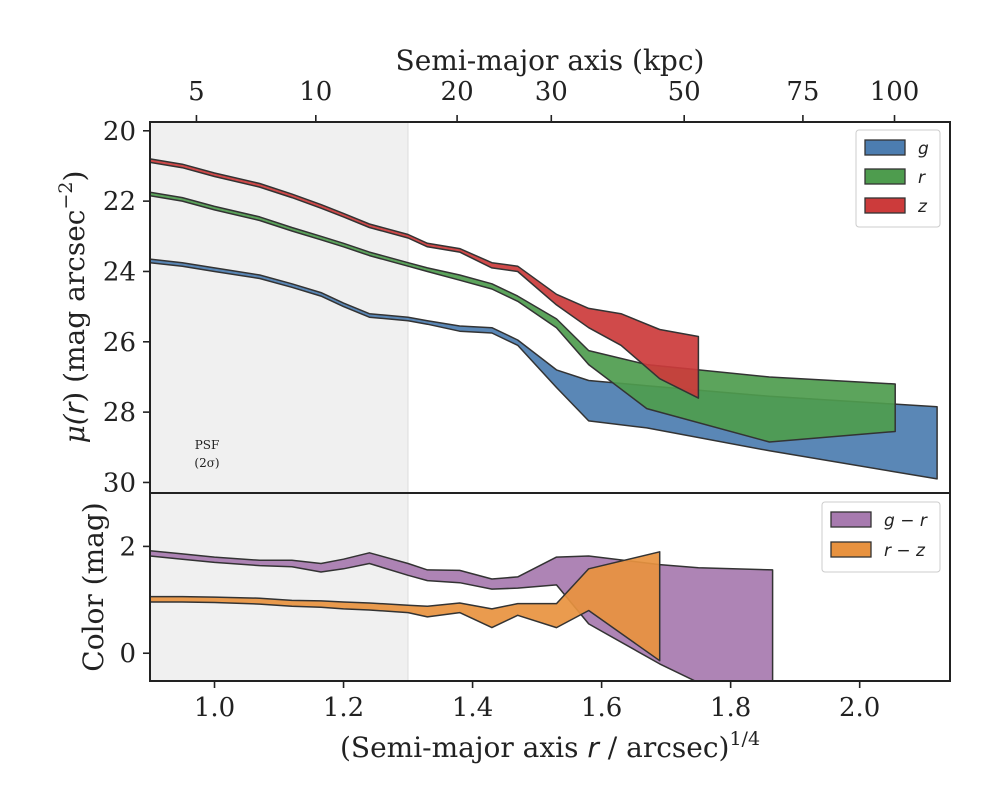 The height and width of the screenshot is (800, 1000). Describe the element at coordinates (859, 708) in the screenshot. I see `x-tick-label: 2.0` at that location.